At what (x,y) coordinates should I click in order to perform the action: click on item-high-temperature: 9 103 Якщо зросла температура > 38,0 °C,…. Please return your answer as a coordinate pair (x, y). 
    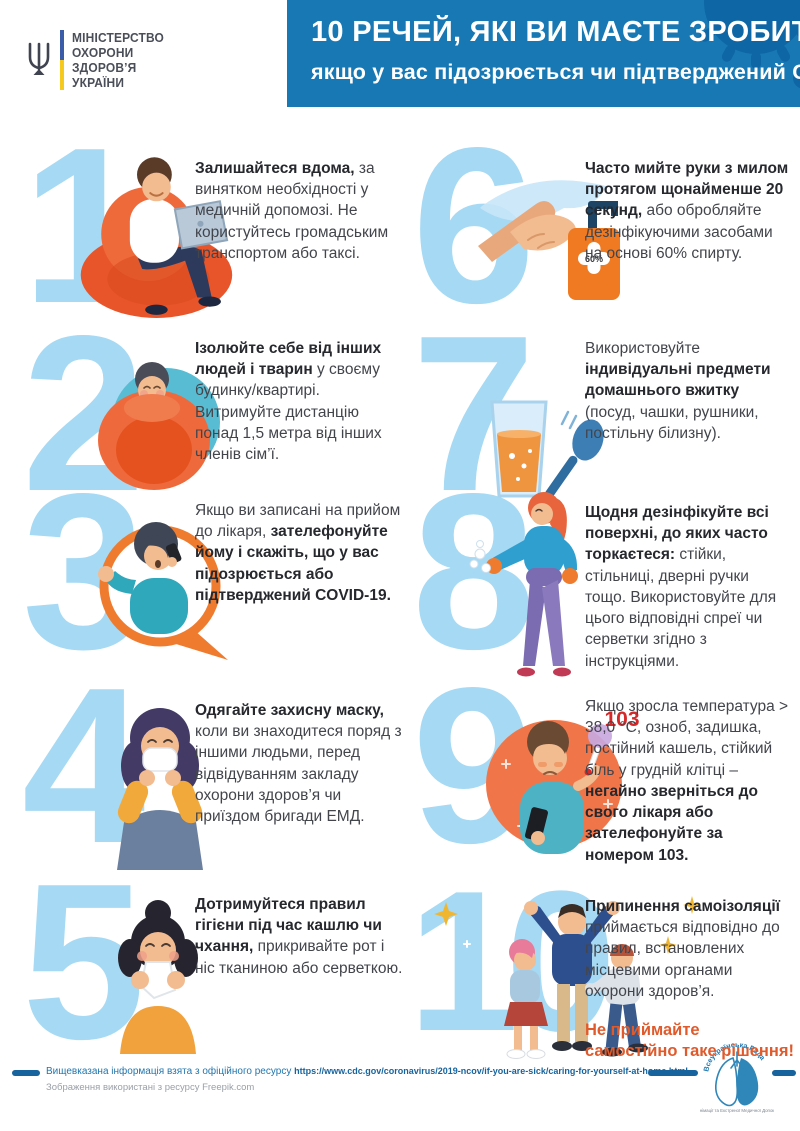
    Looking at the image, I should click on (602, 766).